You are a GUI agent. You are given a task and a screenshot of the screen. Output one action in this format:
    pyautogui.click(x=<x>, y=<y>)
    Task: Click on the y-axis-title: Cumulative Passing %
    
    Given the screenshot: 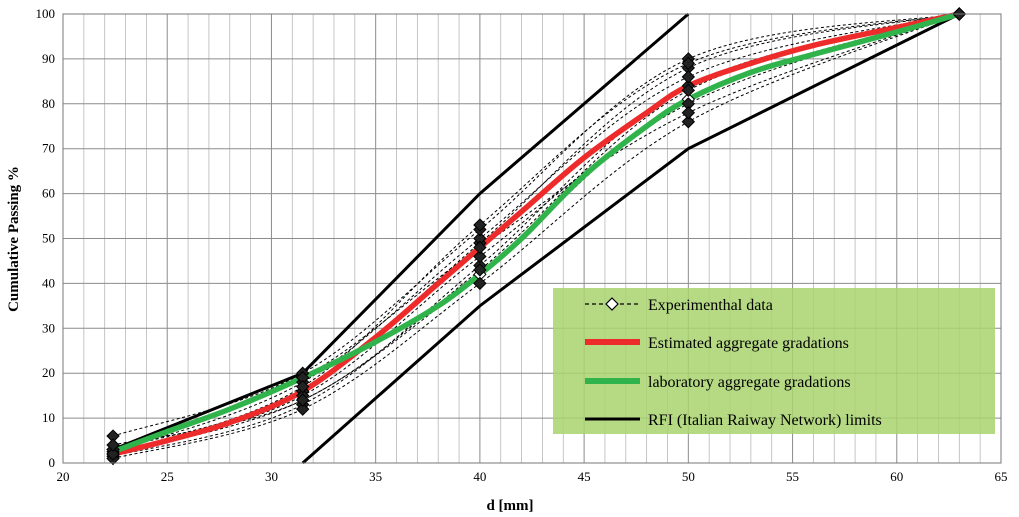 What is the action you would take?
    pyautogui.click(x=14, y=239)
    